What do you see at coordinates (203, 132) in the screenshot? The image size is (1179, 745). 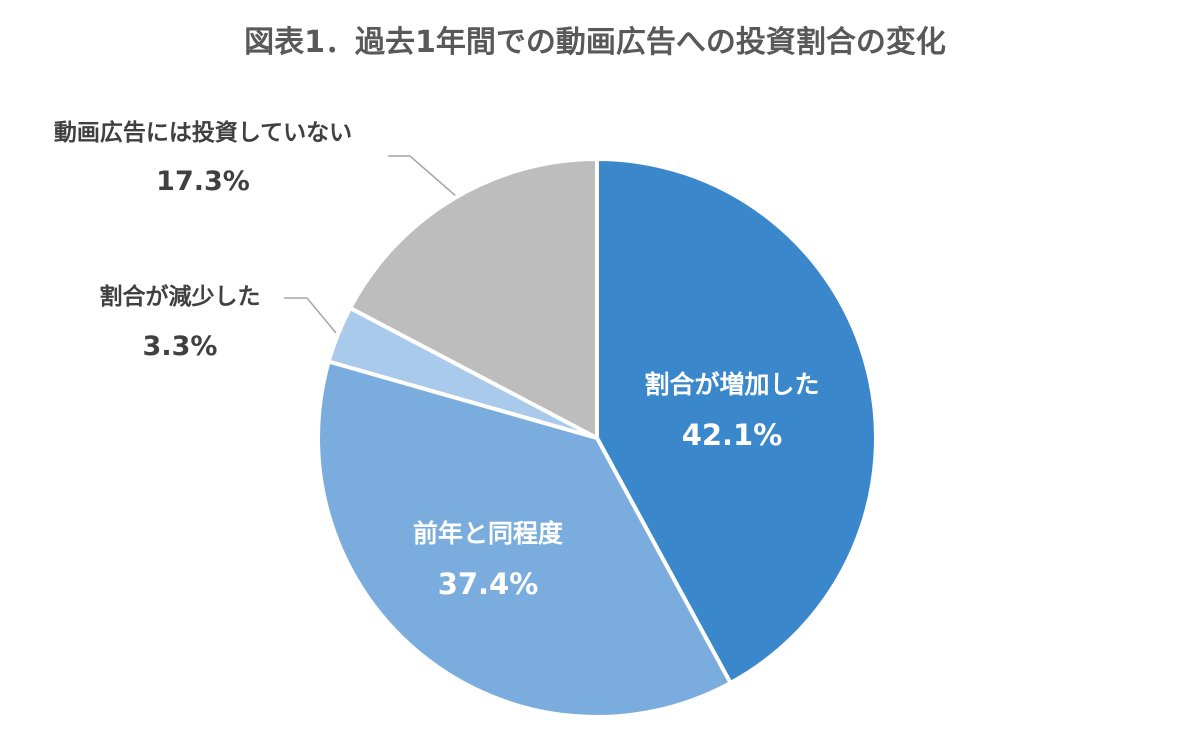 I see `slice-category-label-4: 動画広告には投資していない` at bounding box center [203, 132].